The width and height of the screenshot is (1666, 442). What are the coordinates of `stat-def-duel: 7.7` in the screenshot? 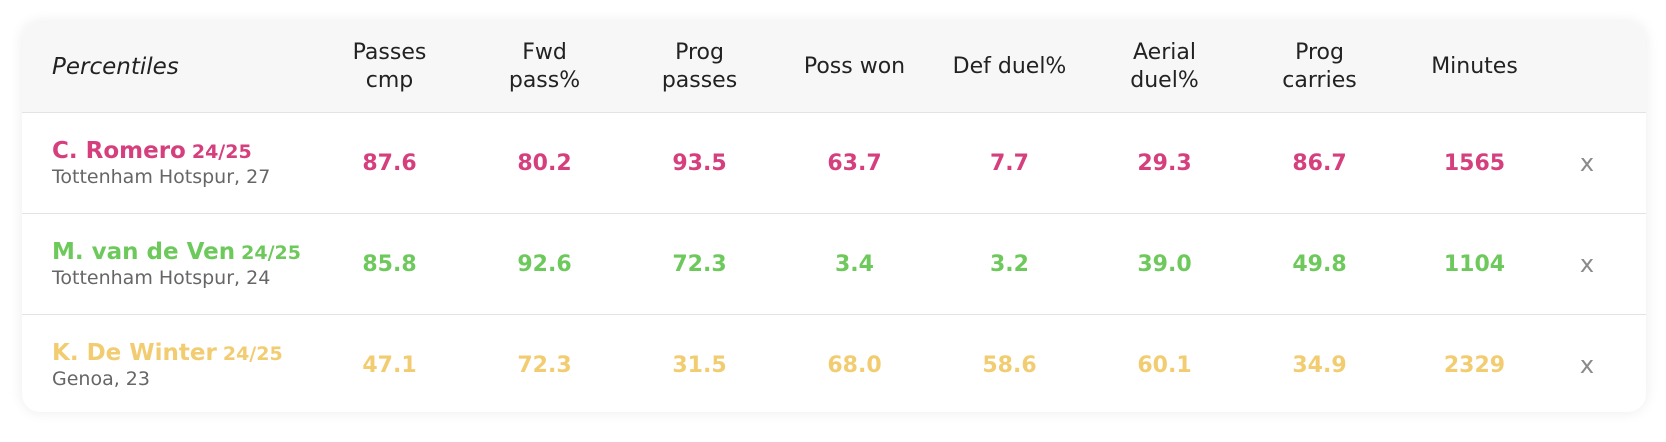 It's located at (1009, 163).